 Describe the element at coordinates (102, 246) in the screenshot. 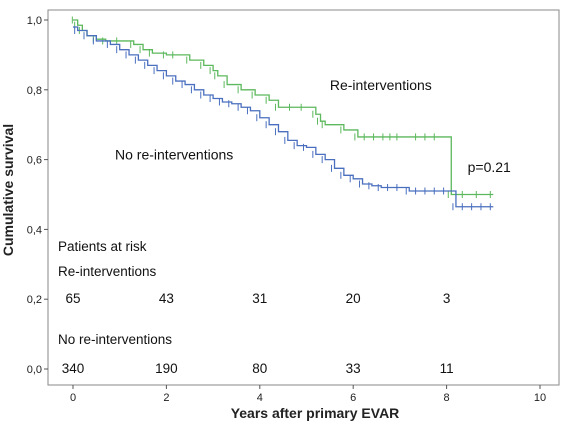

I see `risk-table-title: Patients at risk` at that location.